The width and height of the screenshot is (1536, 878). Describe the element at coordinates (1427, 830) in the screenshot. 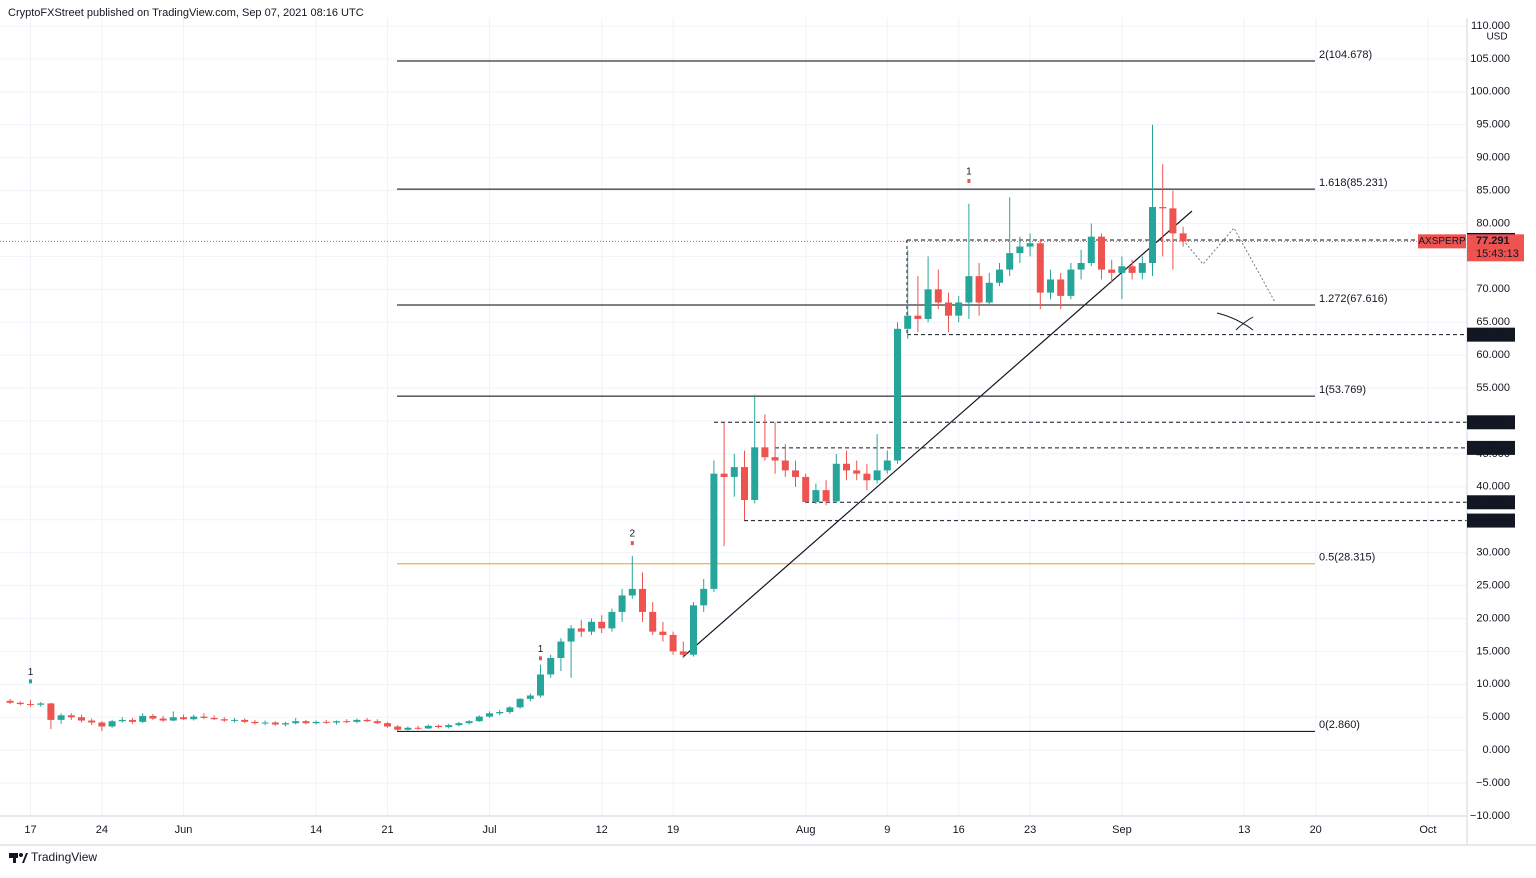

I see `x-tick-label: Oct` at that location.